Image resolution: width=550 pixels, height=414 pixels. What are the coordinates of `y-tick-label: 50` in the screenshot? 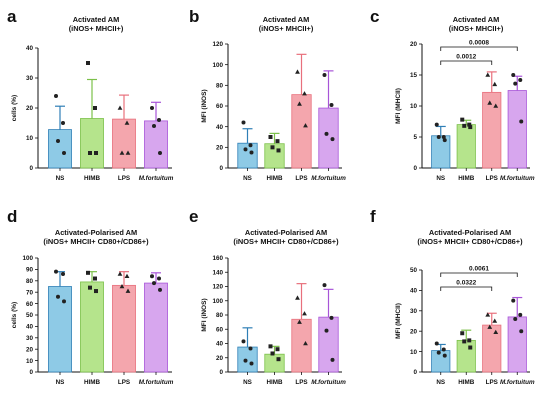 It's located at (30, 315).